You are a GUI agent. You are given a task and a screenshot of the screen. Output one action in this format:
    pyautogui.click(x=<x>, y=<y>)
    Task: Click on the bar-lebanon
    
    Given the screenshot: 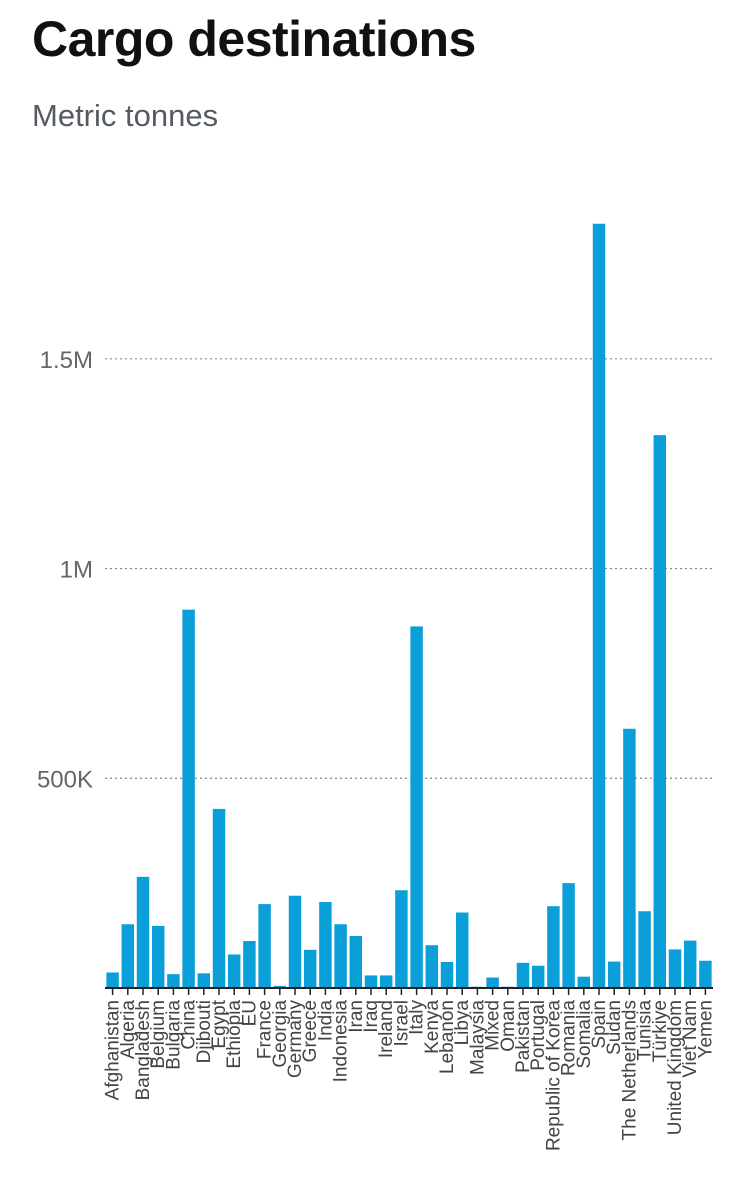 What is the action you would take?
    pyautogui.click(x=447, y=974)
    